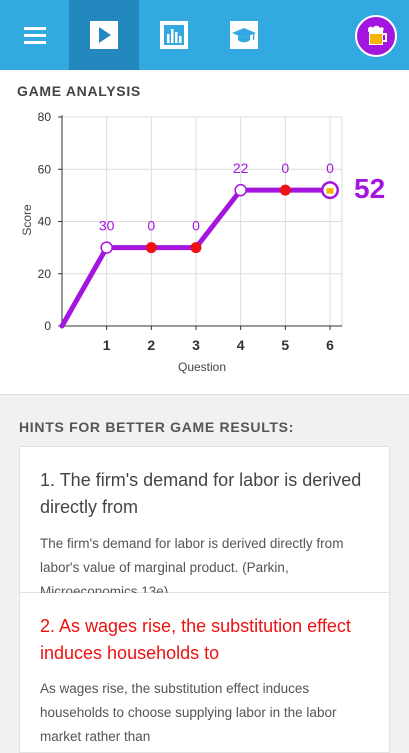 Image resolution: width=409 pixels, height=753 pixels. Describe the element at coordinates (47, 326) in the screenshot. I see `y-tick-label: 0` at that location.